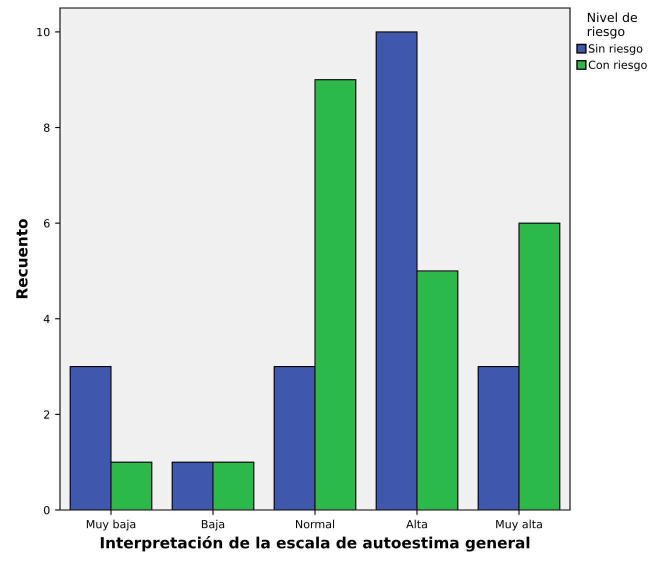 Image resolution: width=660 pixels, height=567 pixels. I want to click on legend-title: Nivel de riesgo, so click(613, 25).